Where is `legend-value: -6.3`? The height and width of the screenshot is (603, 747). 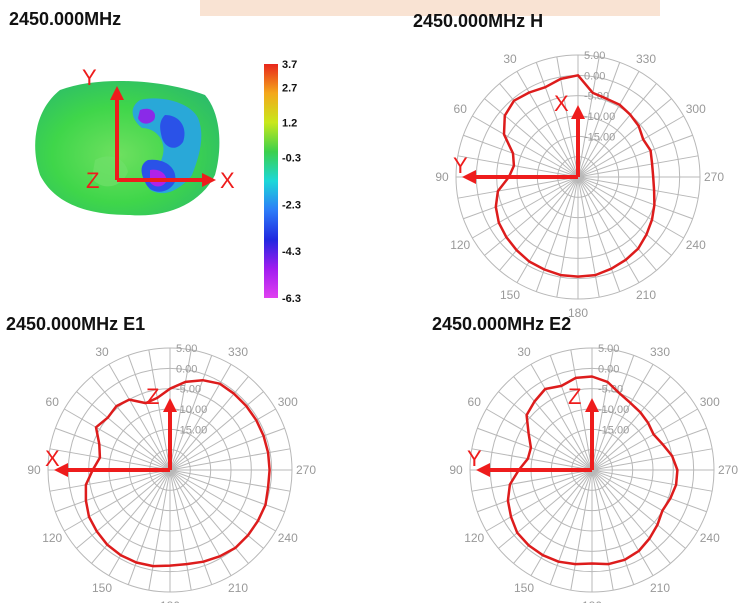 legend-value: -6.3 is located at coordinates (291, 299).